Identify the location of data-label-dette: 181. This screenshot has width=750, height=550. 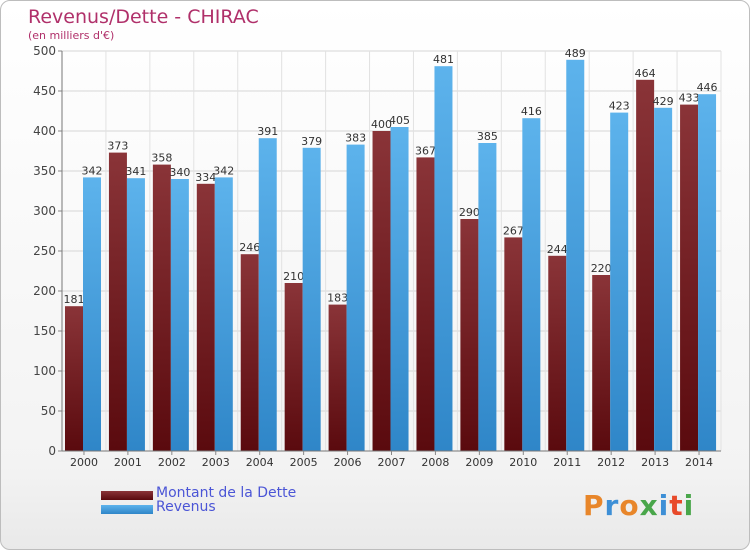
(74, 299).